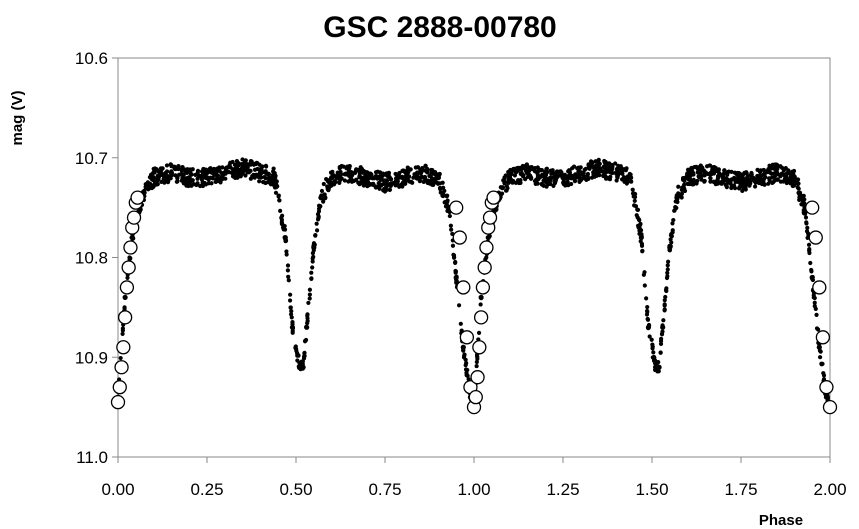  What do you see at coordinates (17, 117) in the screenshot?
I see `y-axis-label: mag (V)` at bounding box center [17, 117].